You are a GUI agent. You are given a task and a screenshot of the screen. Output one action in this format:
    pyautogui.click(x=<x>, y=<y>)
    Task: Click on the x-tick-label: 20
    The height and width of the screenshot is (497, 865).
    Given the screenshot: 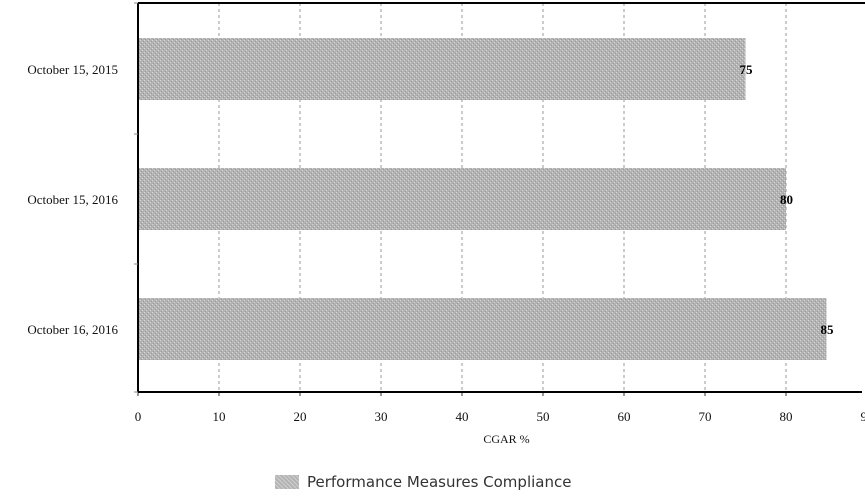 What is the action you would take?
    pyautogui.click(x=300, y=416)
    